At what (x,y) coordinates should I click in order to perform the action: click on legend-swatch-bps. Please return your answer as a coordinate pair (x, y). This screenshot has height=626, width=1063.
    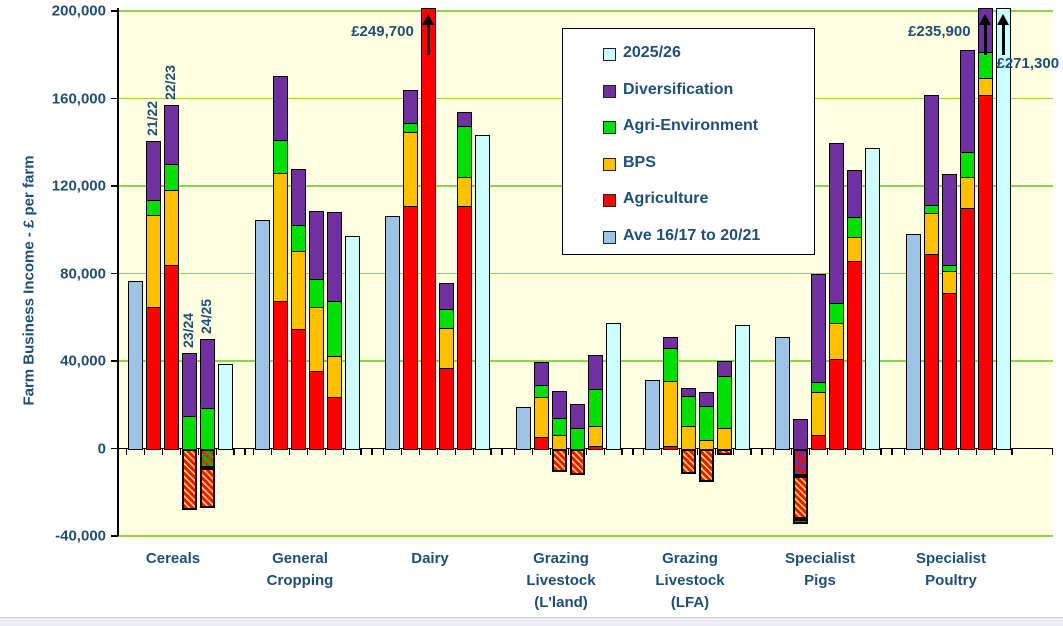
    Looking at the image, I should click on (609, 164).